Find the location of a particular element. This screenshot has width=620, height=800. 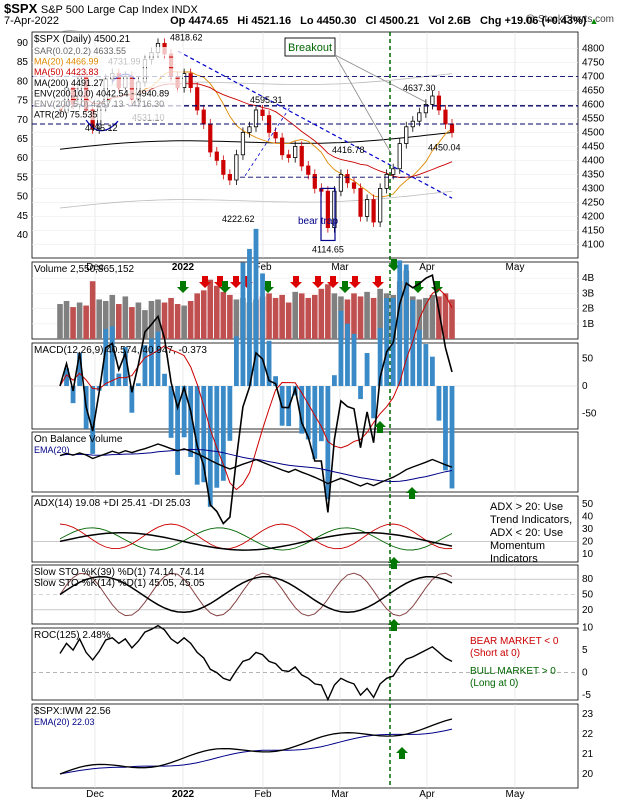

sto-y-tick: 20 is located at coordinates (588, 610).